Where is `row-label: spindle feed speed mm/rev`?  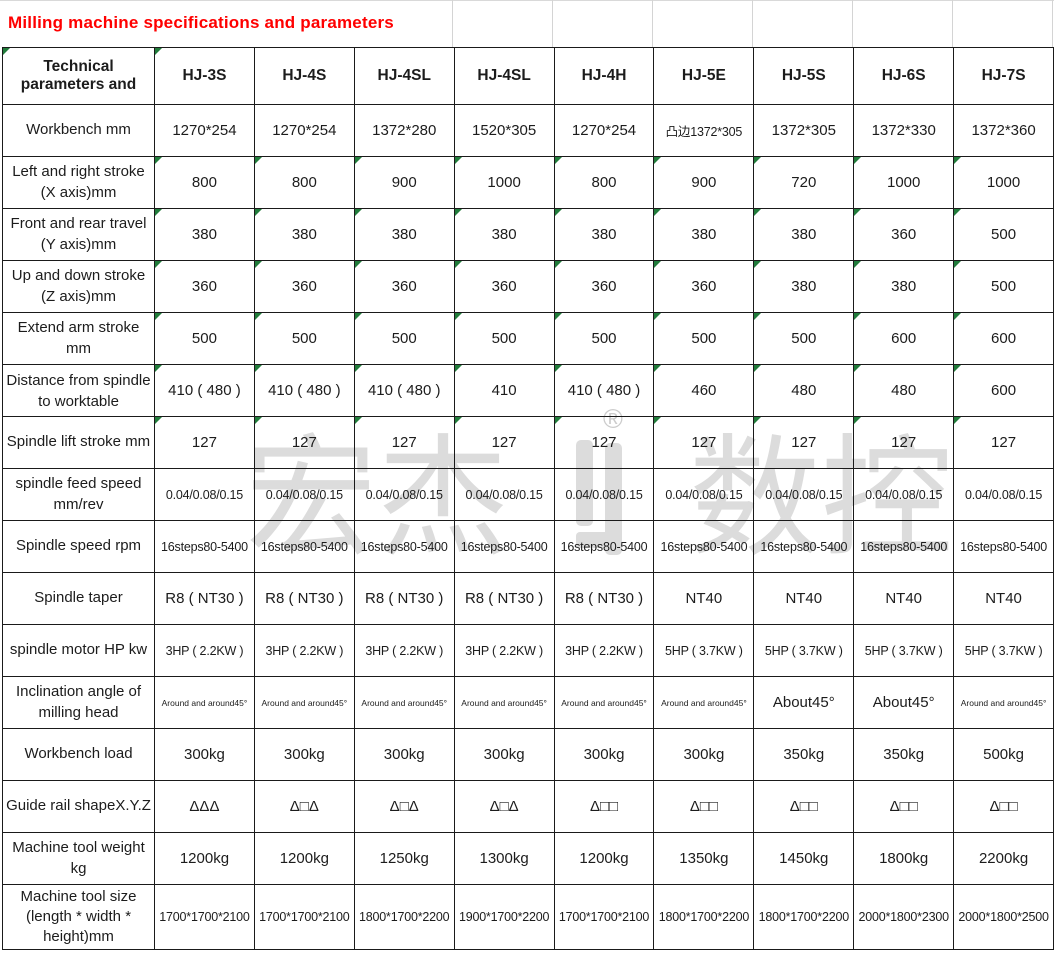
row-label: spindle feed speed mm/rev is located at coordinates (78, 494).